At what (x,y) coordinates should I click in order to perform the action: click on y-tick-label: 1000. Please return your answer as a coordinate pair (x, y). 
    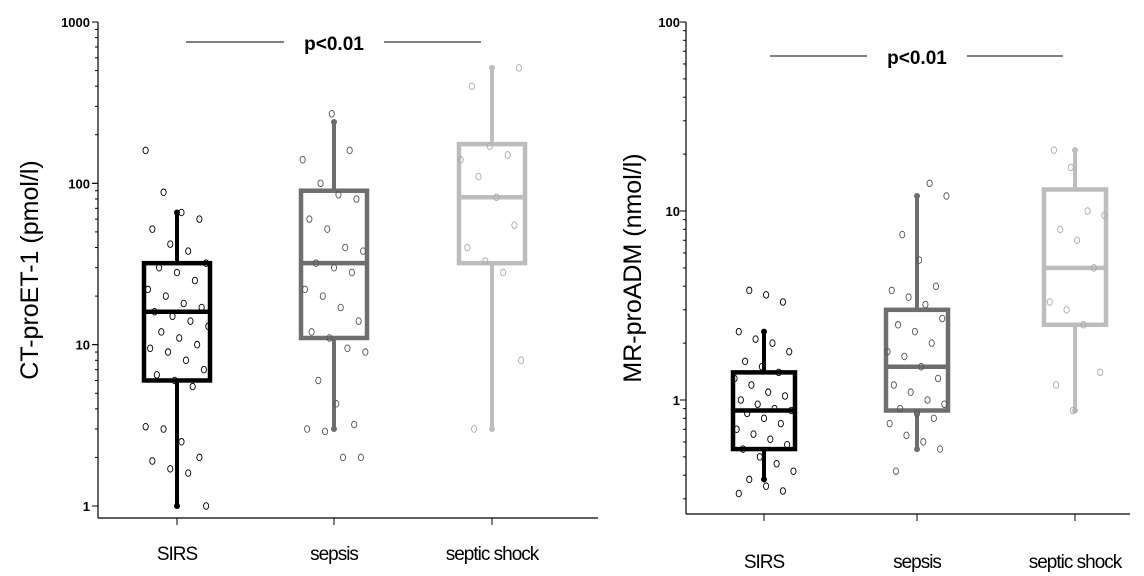
    Looking at the image, I should click on (75, 22).